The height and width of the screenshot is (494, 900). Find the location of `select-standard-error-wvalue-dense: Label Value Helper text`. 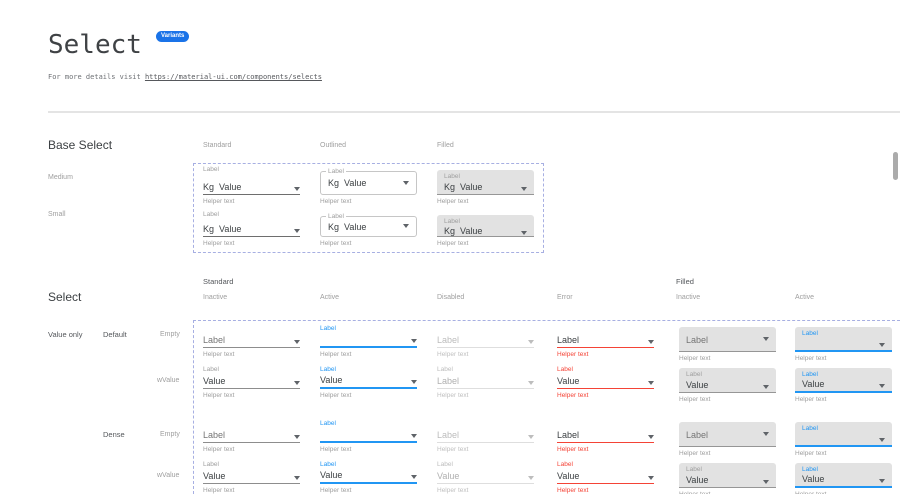

select-standard-error-wvalue-dense: Label Value Helper text is located at coordinates (605, 477).